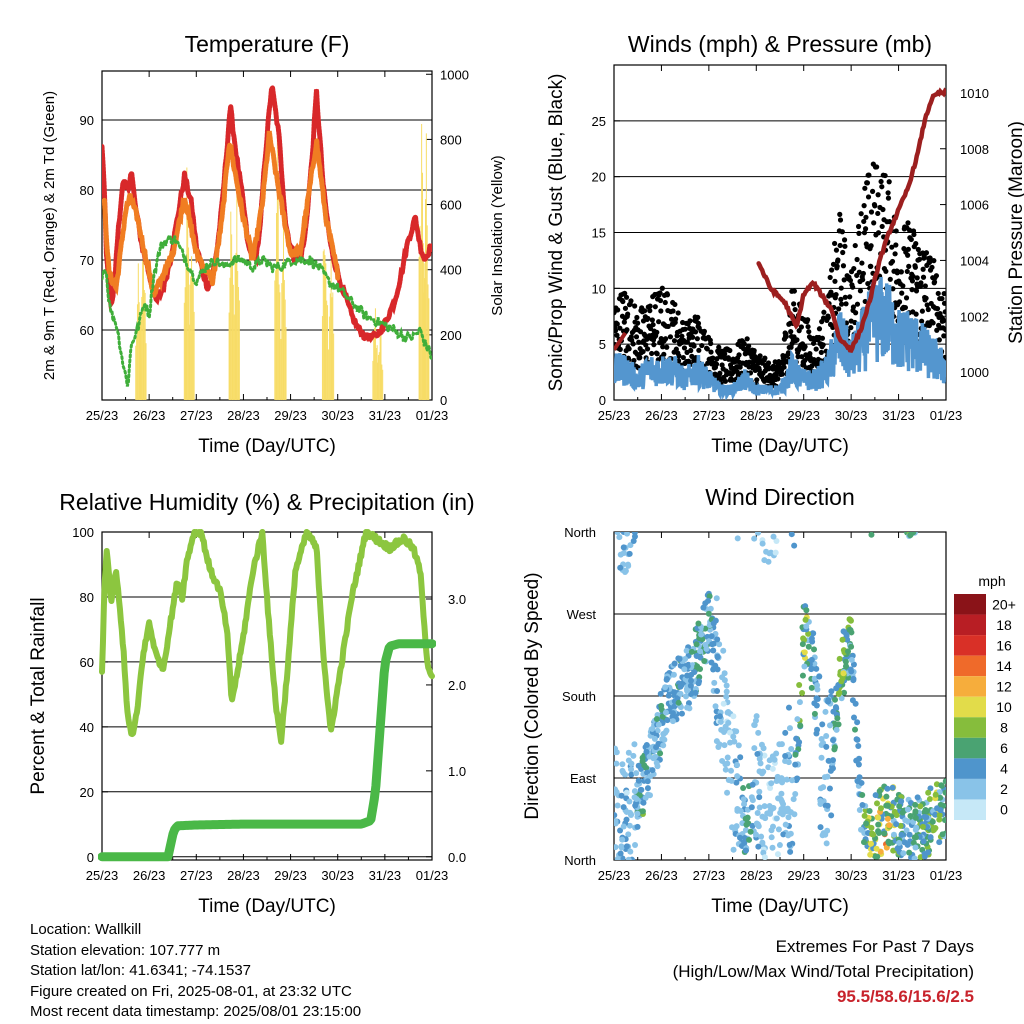  Describe the element at coordinates (599, 177) in the screenshot. I see `winds-ytick-label: 20` at that location.